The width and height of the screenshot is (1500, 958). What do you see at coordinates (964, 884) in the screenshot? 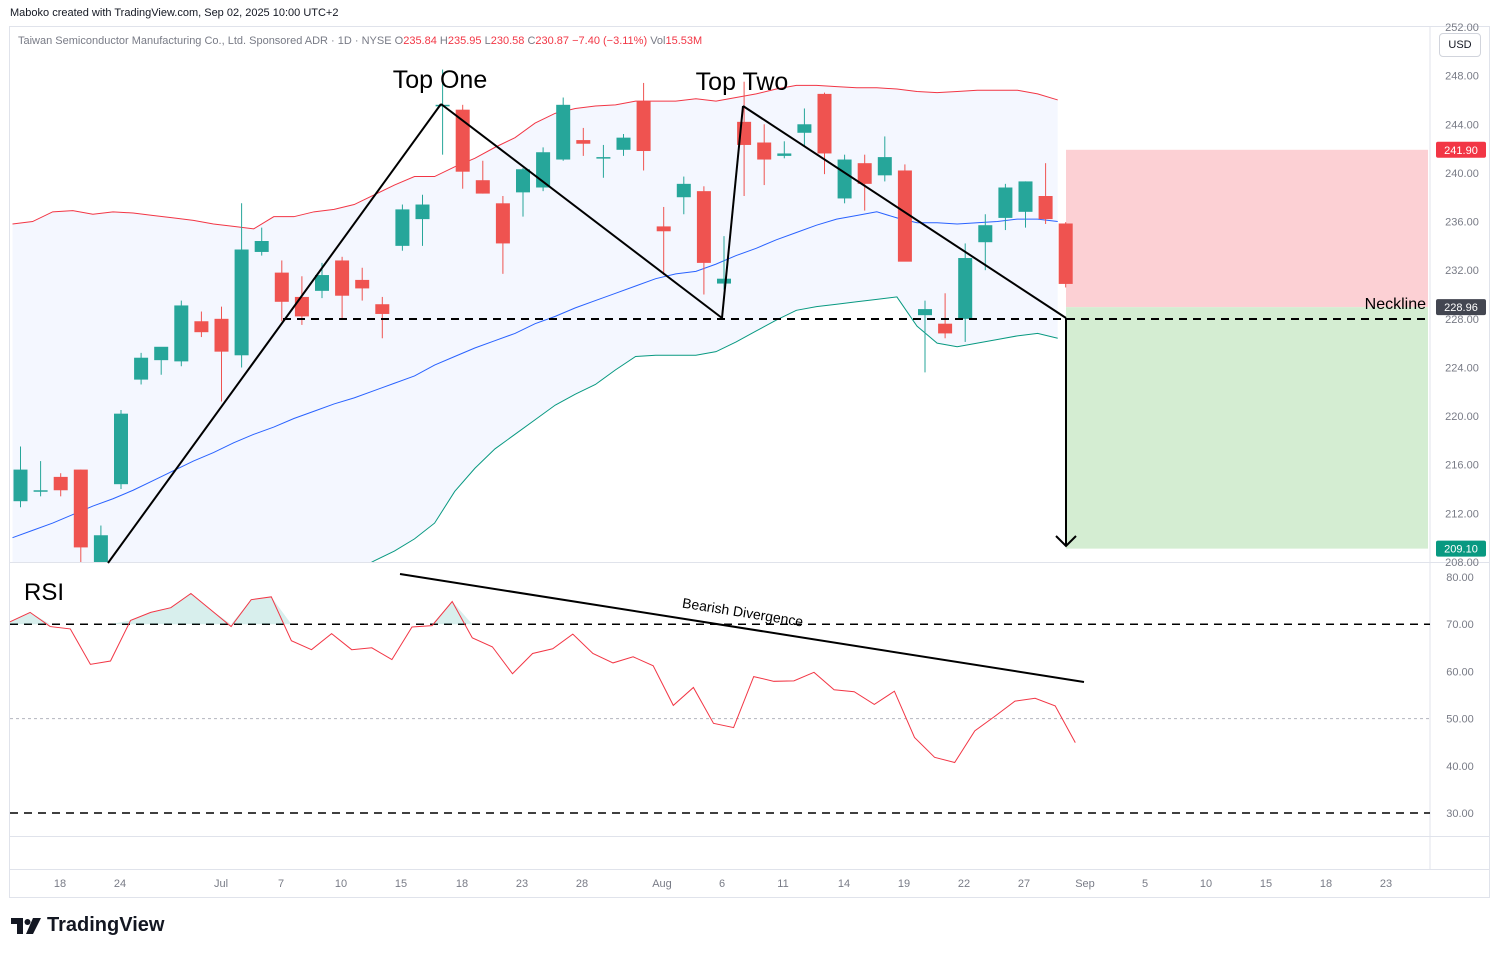
I see `time-tick-label: 22` at bounding box center [964, 884].